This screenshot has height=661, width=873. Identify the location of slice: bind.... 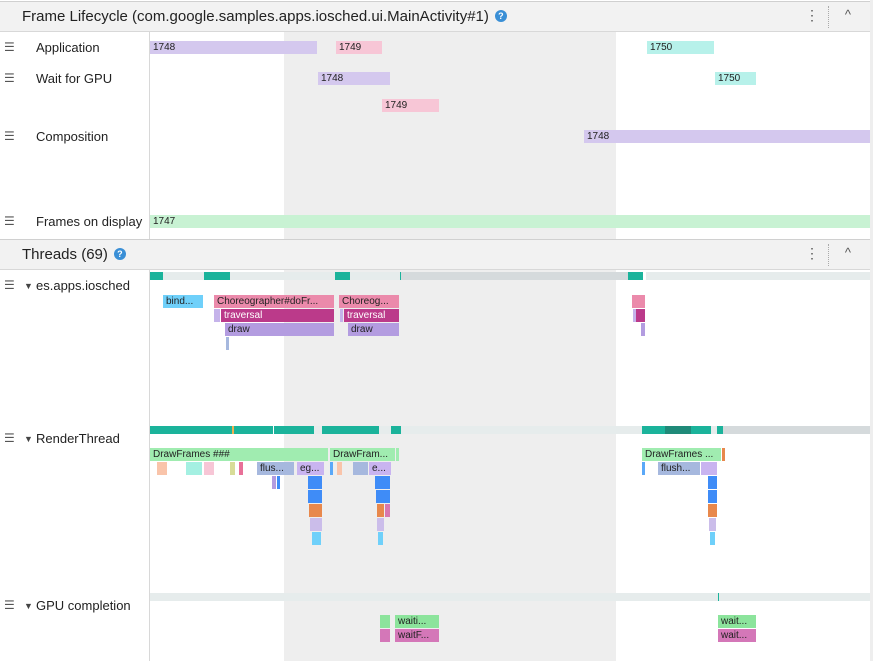
(183, 301).